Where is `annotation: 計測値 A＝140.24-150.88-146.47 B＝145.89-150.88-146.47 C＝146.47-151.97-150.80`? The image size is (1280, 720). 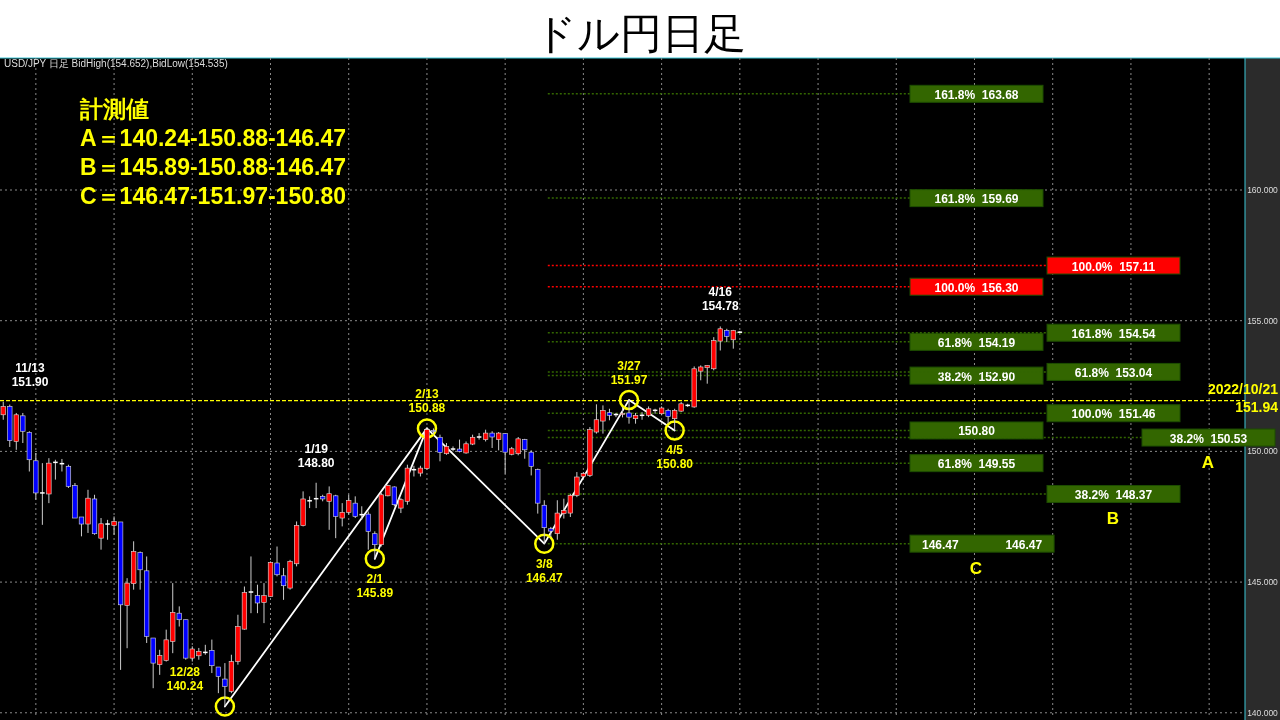 annotation: 計測値 A＝140.24-150.88-146.47 B＝145.89-150.88-146.47 C＝146.47-151.97-150.80 is located at coordinates (212, 152).